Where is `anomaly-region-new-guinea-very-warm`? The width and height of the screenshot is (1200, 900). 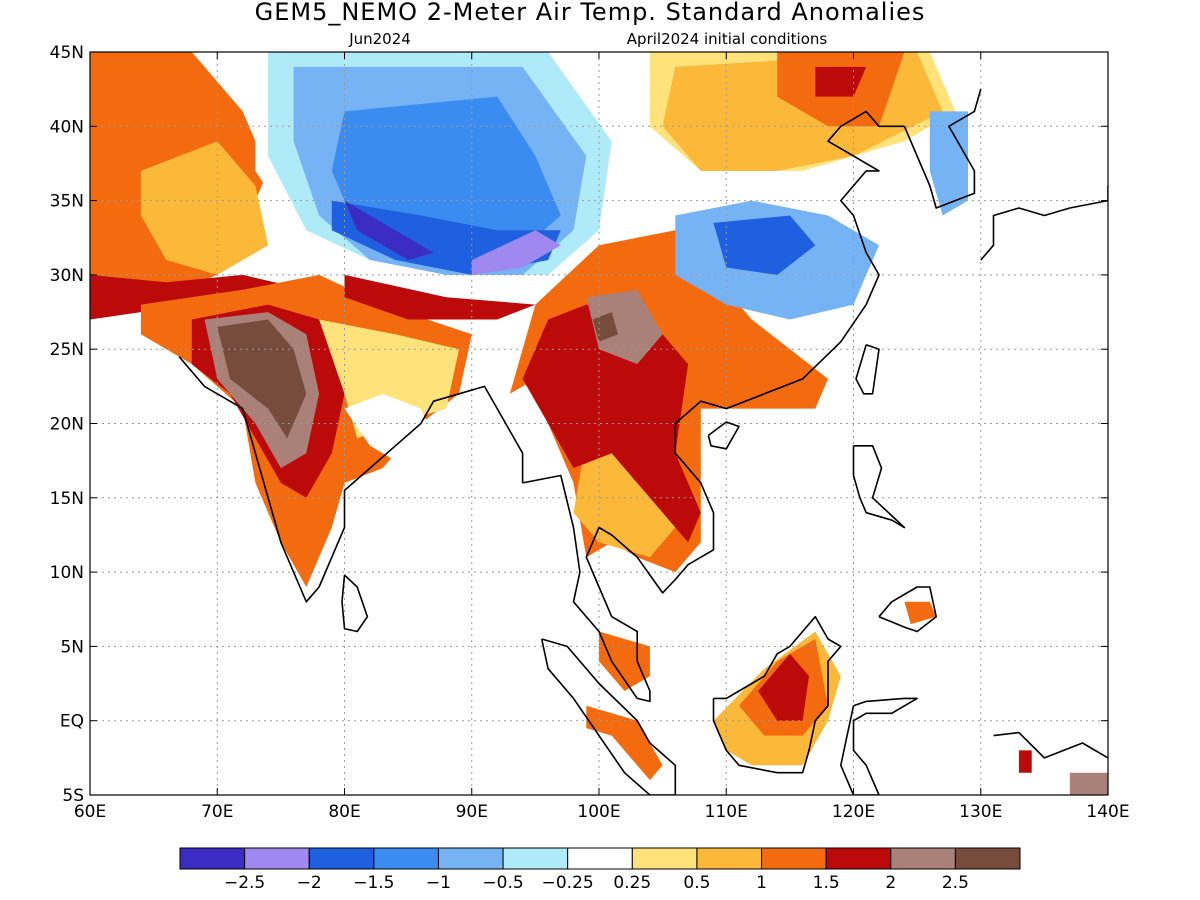
anomaly-region-new-guinea-very-warm is located at coordinates (1025, 761).